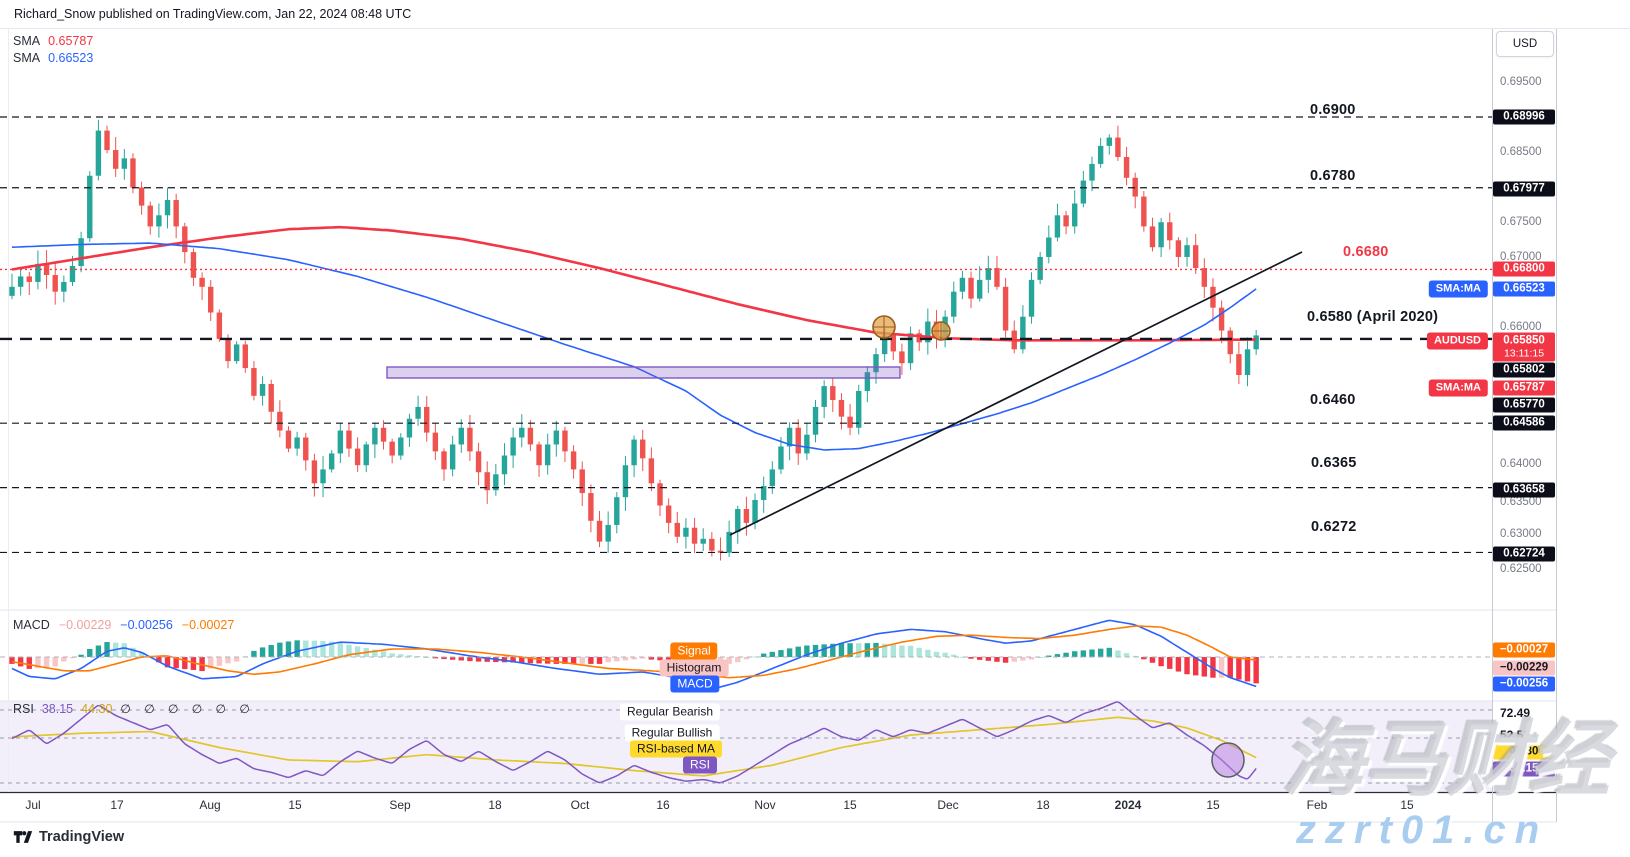  What do you see at coordinates (694, 651) in the screenshot?
I see `signal-line-tag: Signal` at bounding box center [694, 651].